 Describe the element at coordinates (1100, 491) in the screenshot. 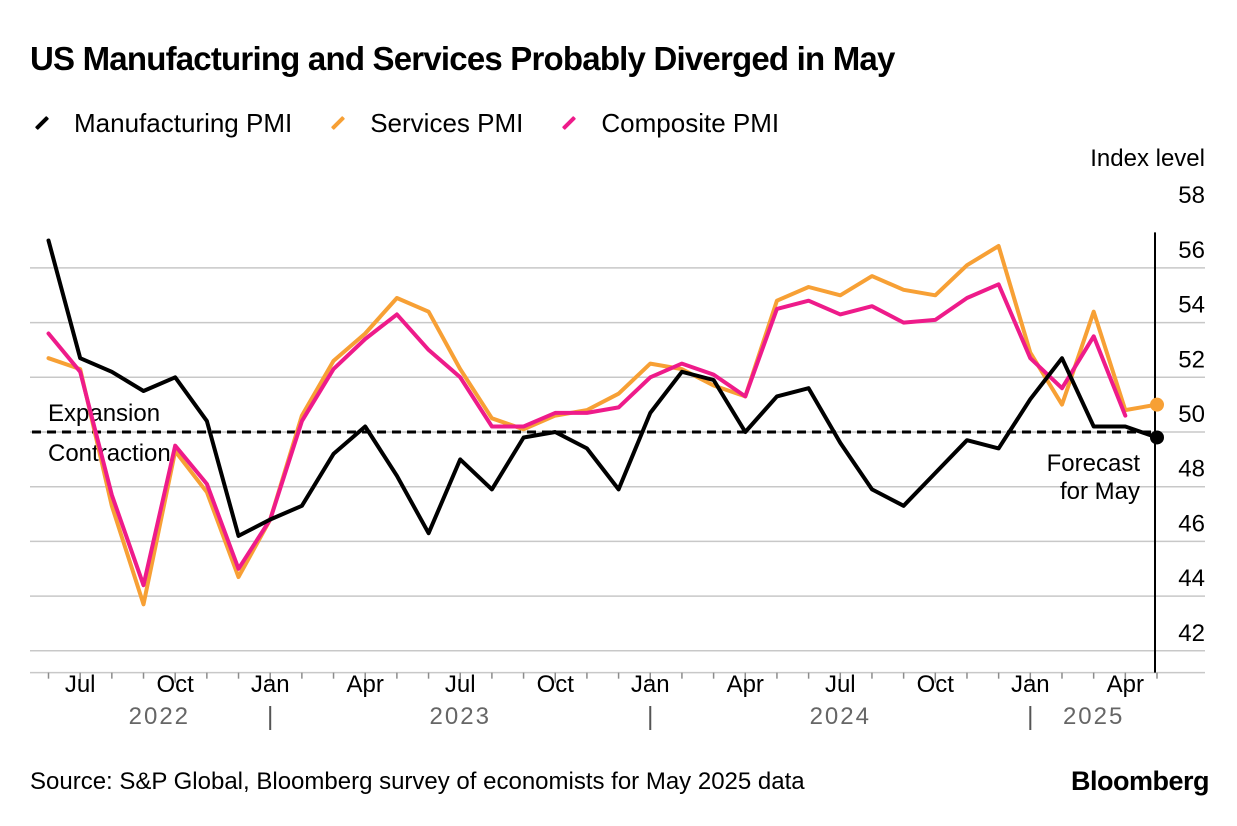

I see `forecast-label-line2: for May` at that location.